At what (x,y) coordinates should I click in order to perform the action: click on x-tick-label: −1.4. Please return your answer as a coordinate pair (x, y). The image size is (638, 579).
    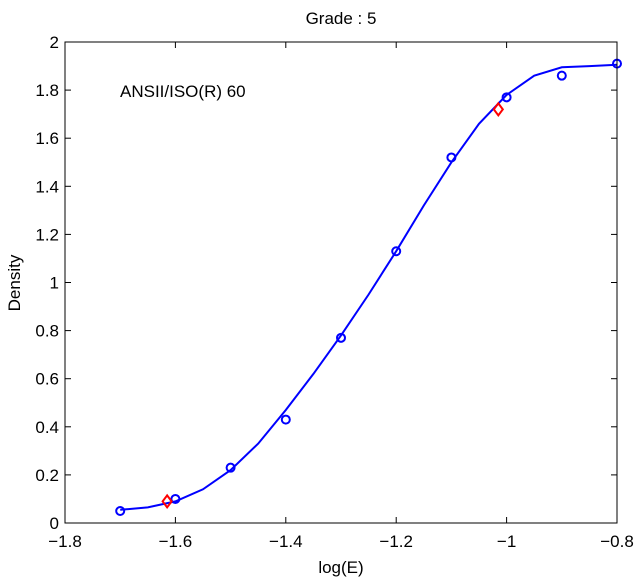
    Looking at the image, I should click on (286, 541).